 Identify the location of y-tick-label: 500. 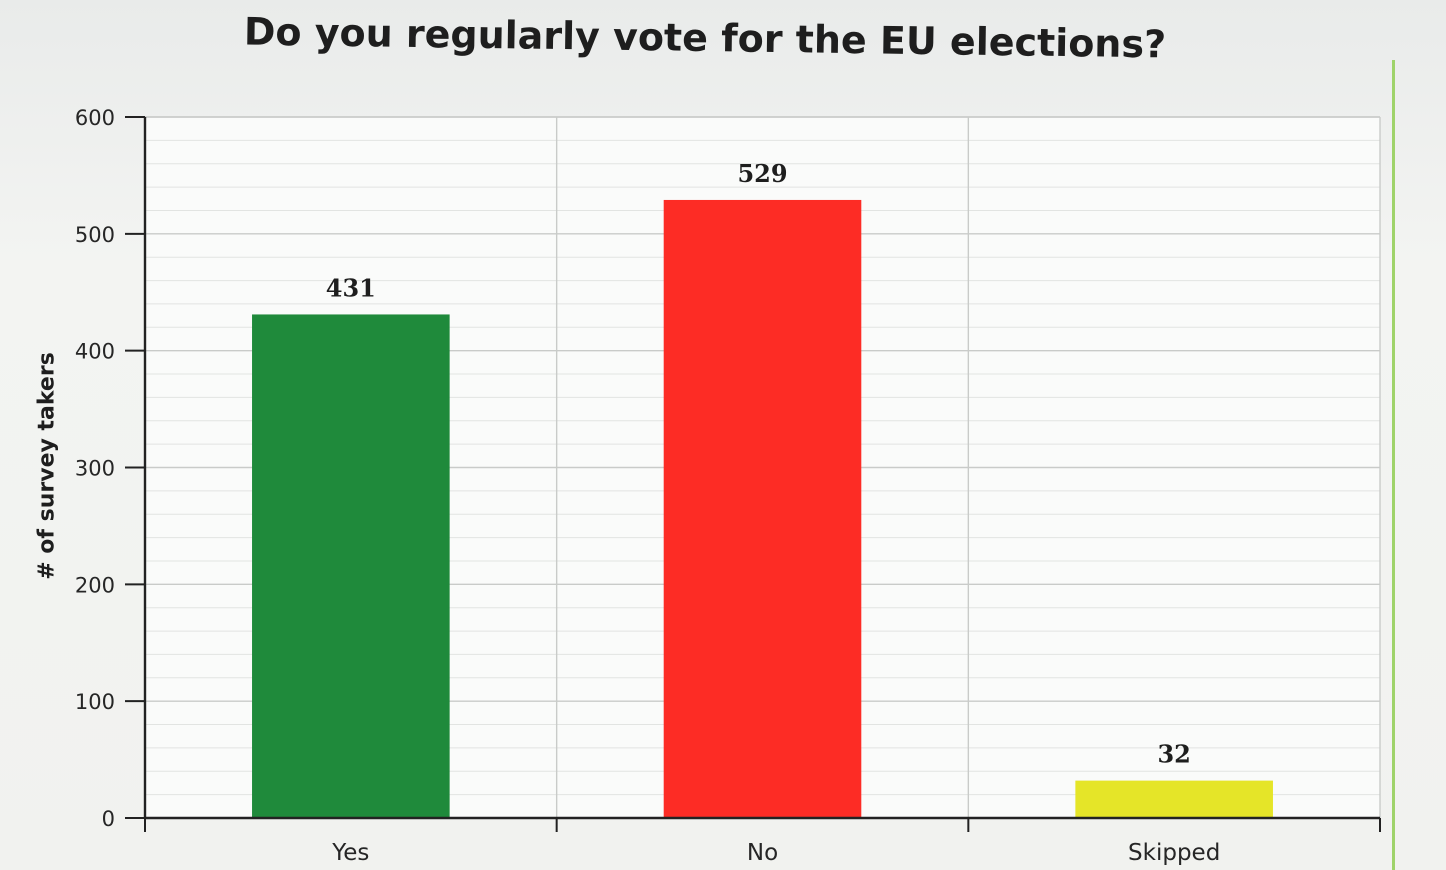
(95, 235).